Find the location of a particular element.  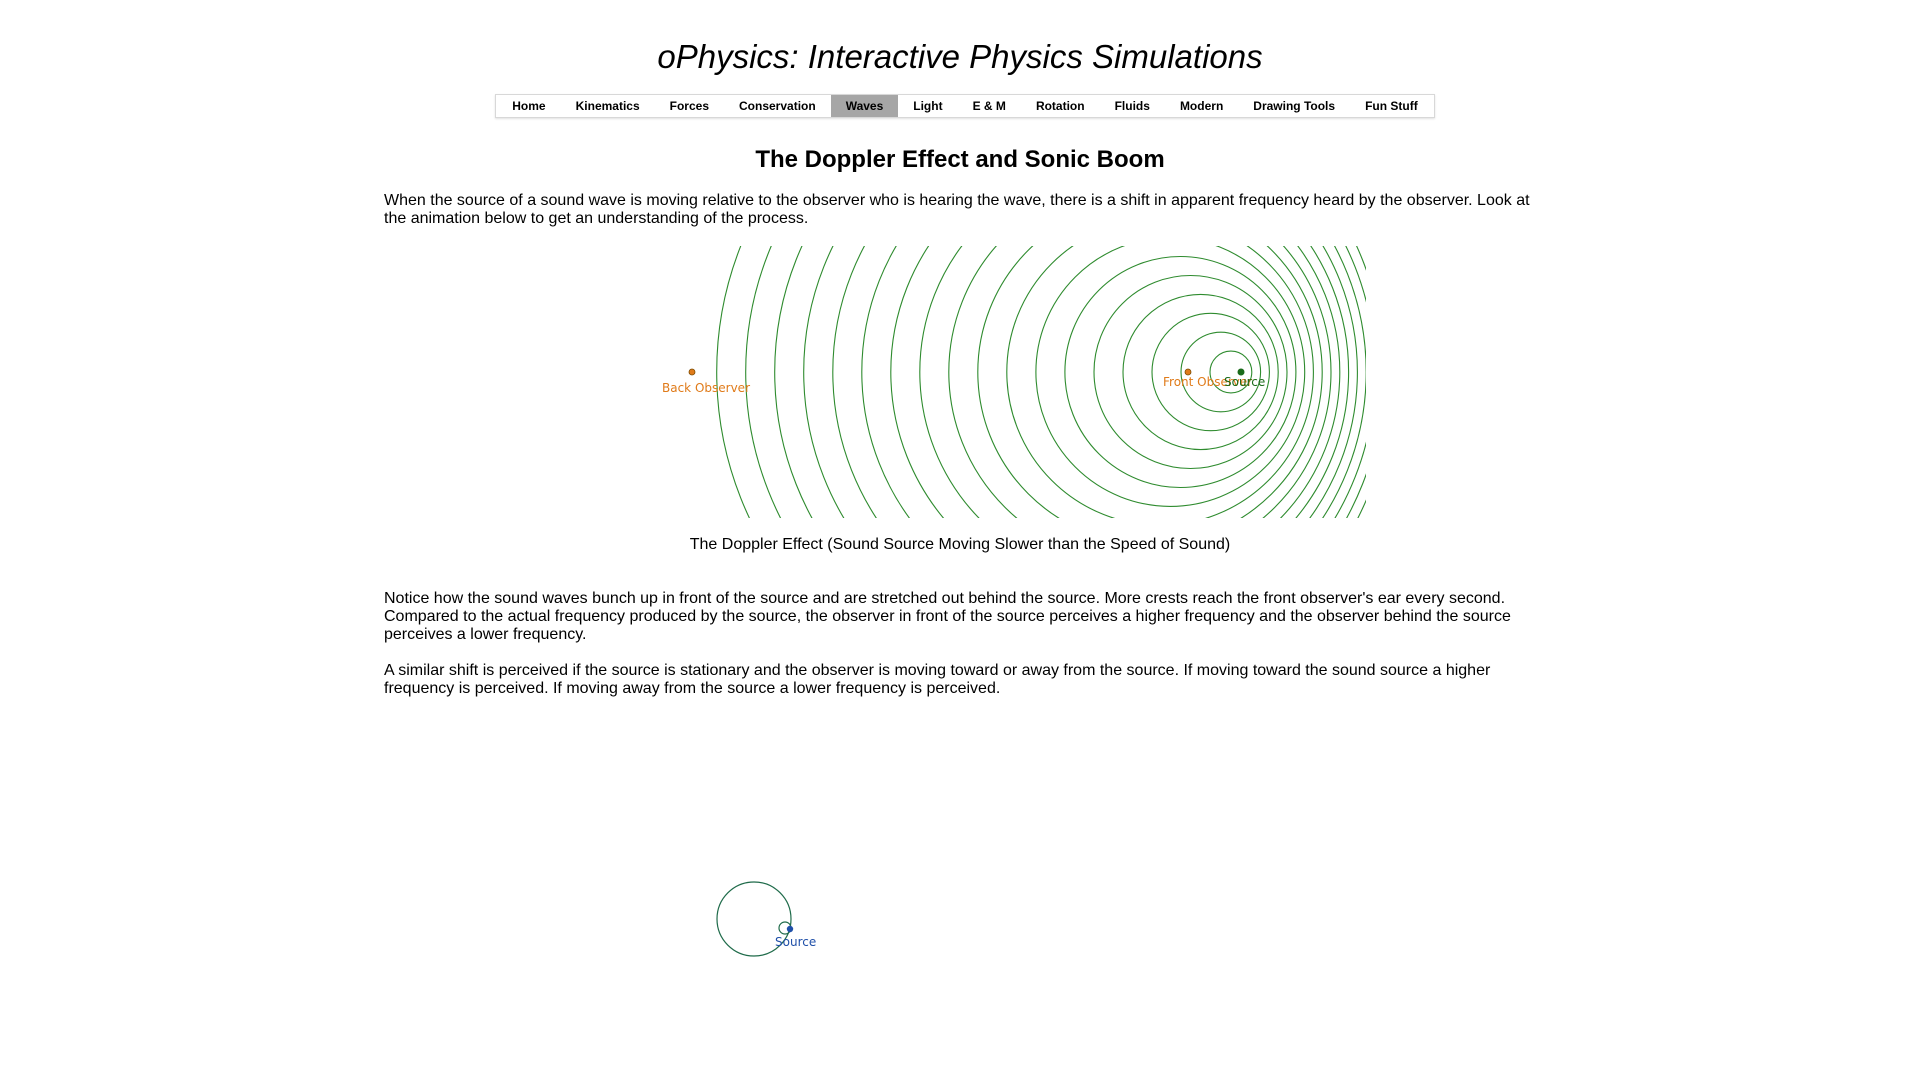

page-title: The Doppler Effect and Sonic Boom is located at coordinates (960, 159).